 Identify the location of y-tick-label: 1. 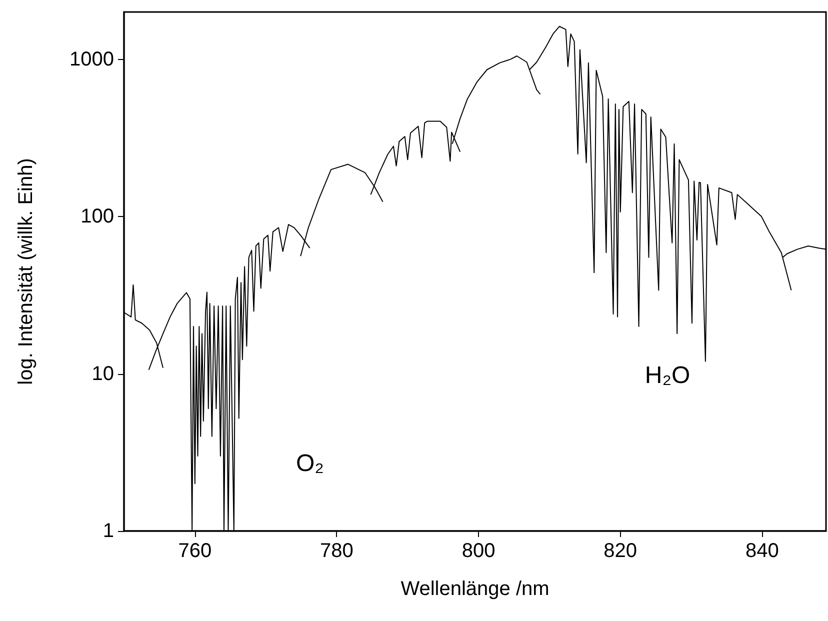
(108, 531).